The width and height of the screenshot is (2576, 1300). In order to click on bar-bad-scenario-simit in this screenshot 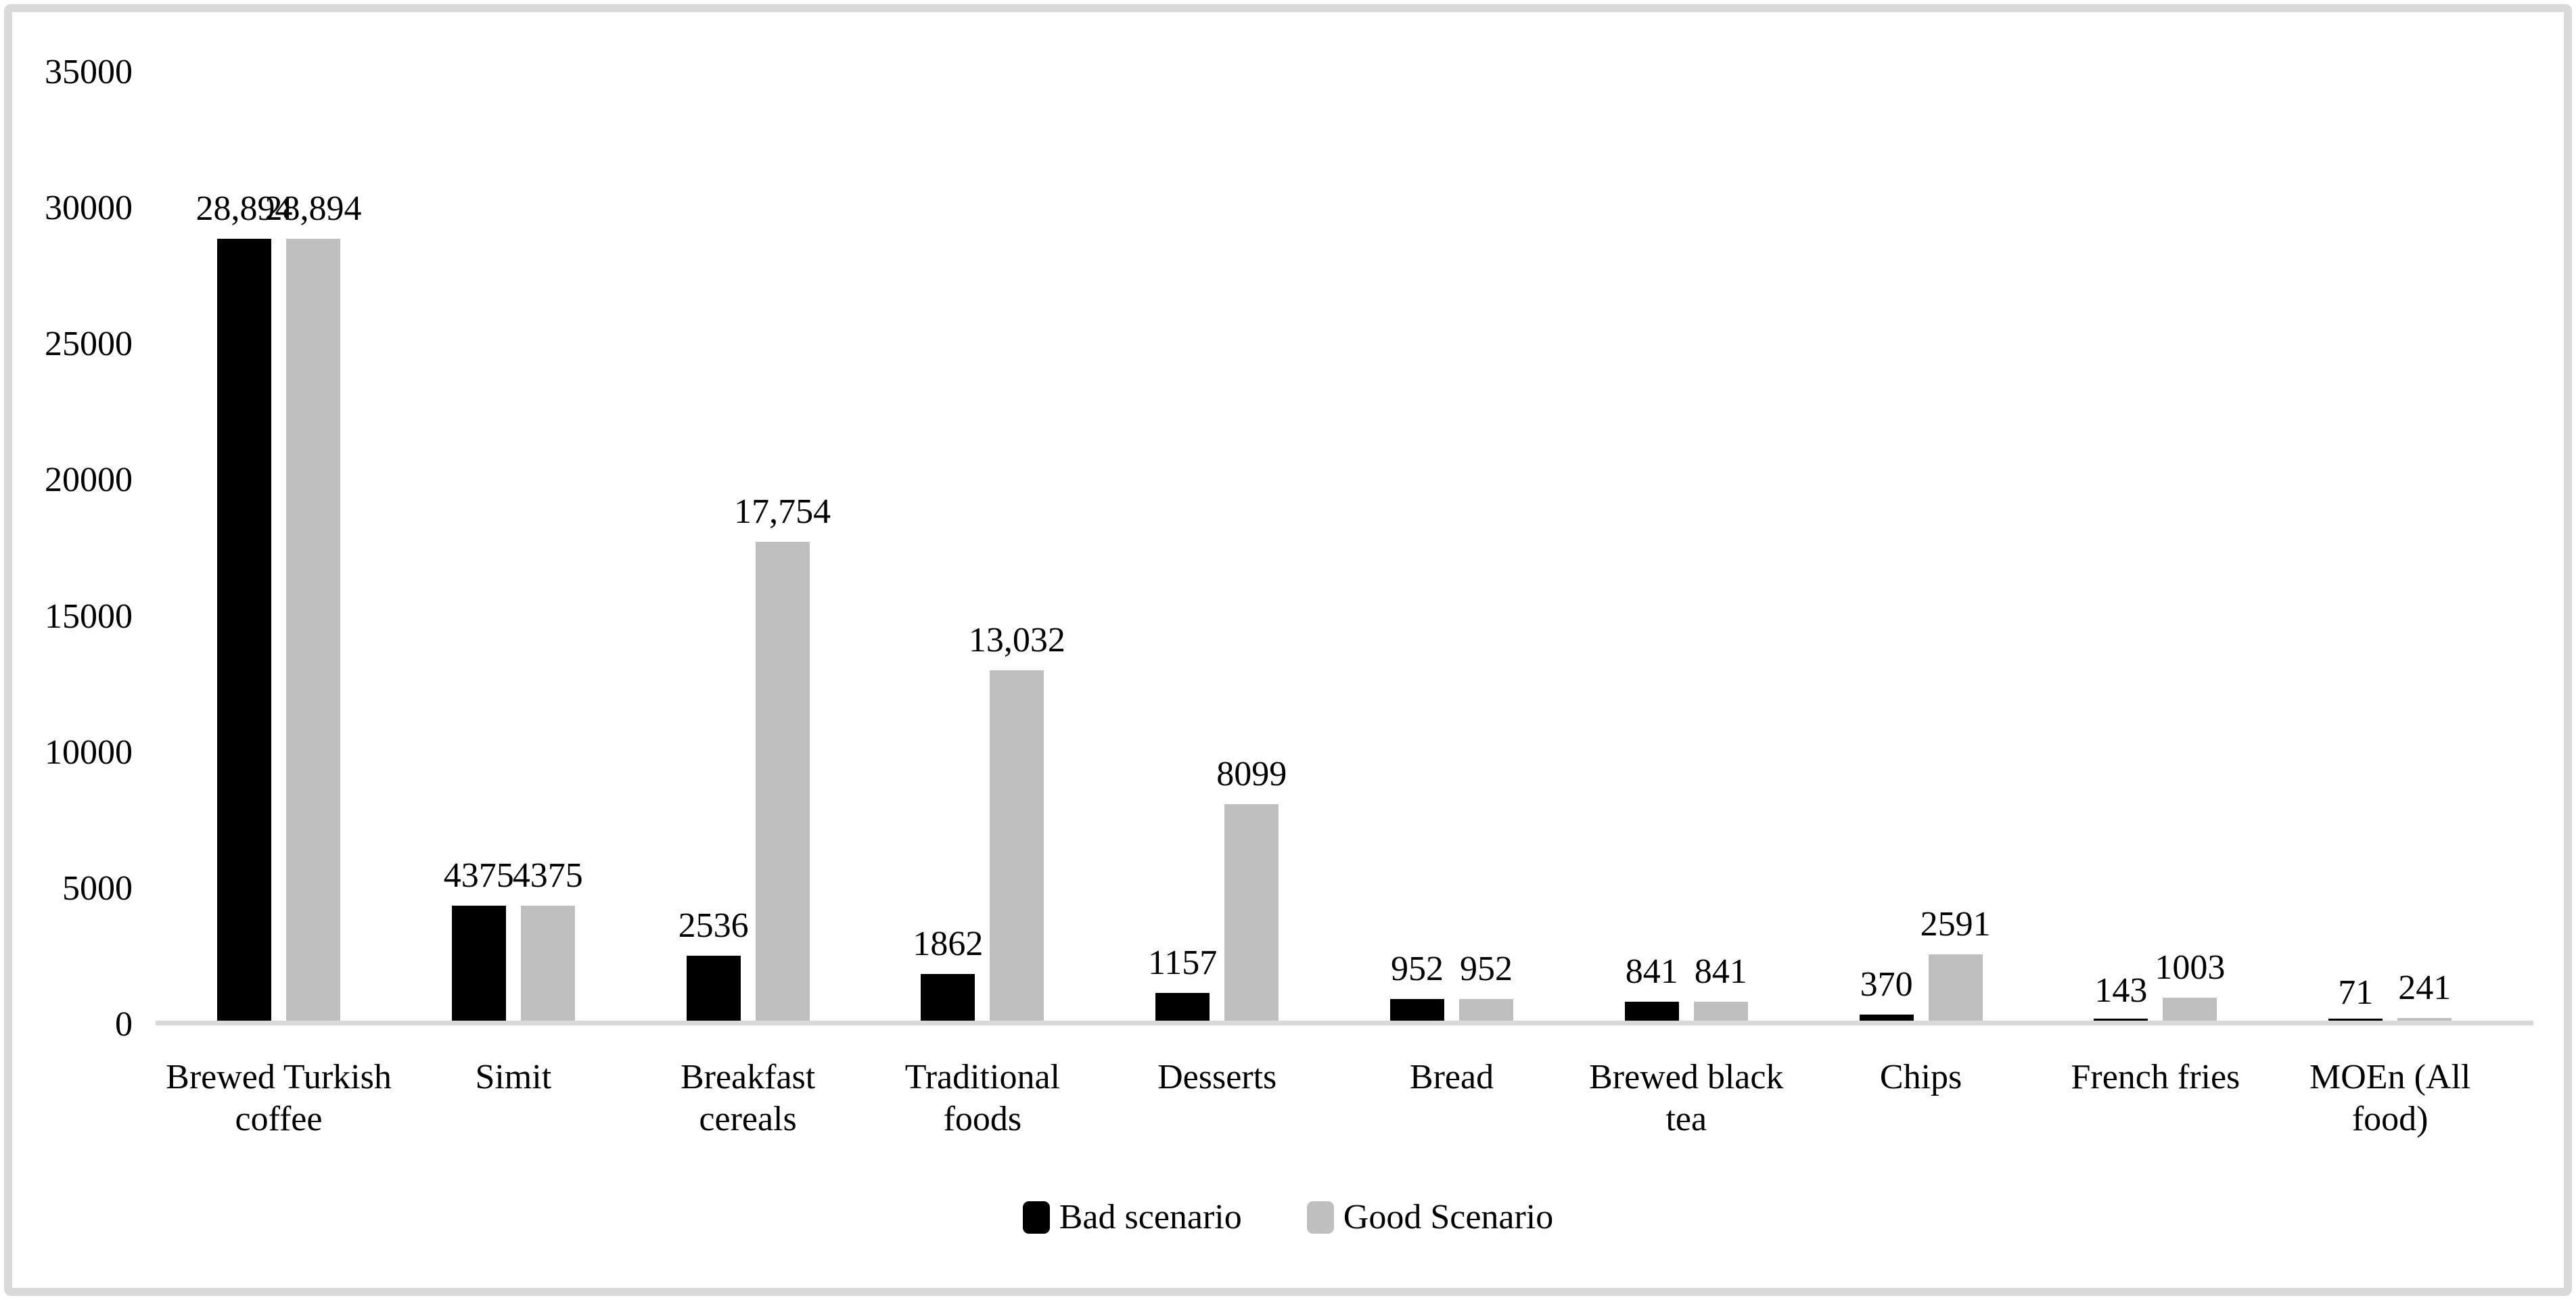, I will do `click(478, 964)`.